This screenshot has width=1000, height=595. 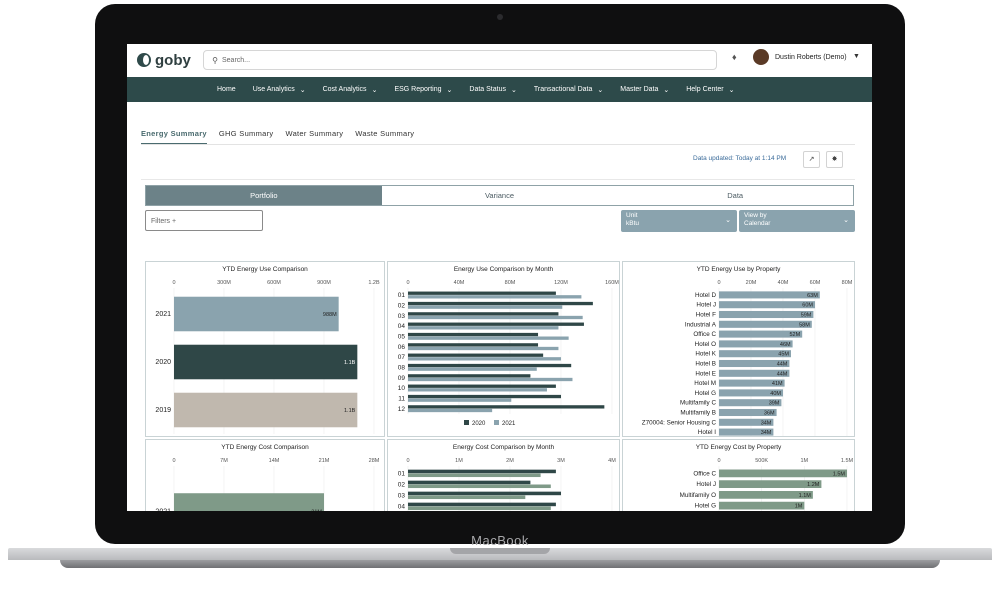 I want to click on segment-data: Data, so click(x=735, y=195).